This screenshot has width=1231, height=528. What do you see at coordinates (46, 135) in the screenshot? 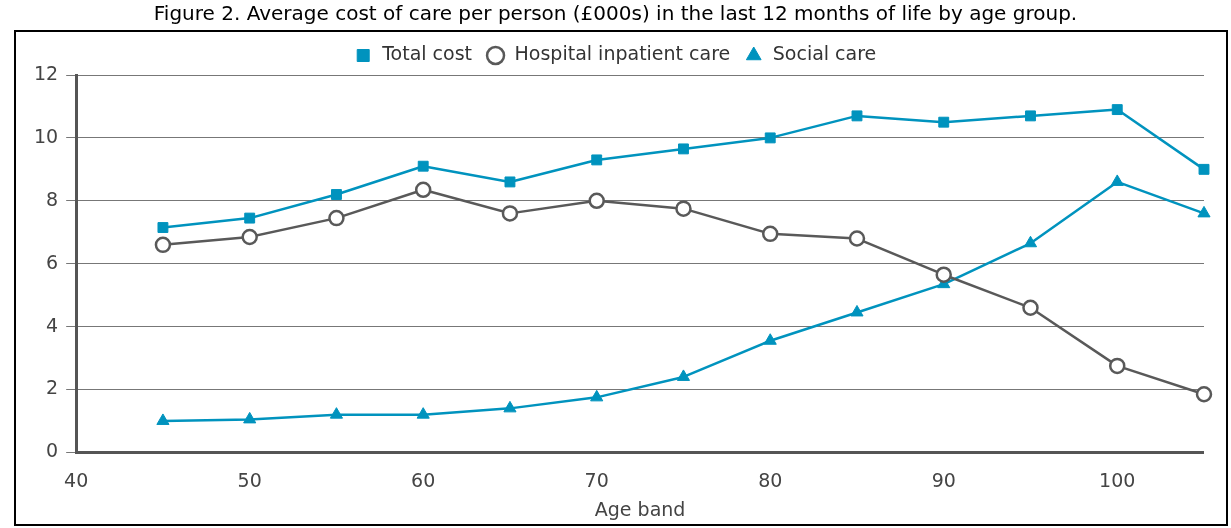
I see `y-tick-label: 10` at bounding box center [46, 135].